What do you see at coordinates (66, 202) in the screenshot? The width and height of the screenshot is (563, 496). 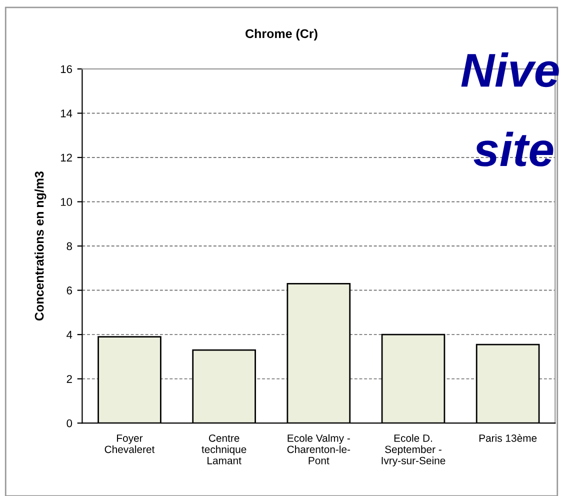 I see `y-tick-label: 10` at bounding box center [66, 202].